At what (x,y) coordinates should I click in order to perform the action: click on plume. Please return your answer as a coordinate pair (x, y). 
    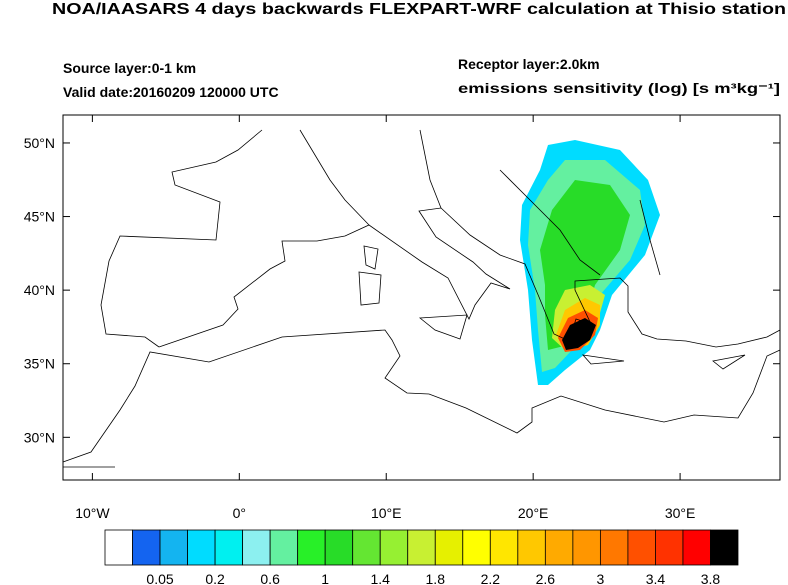
    Looking at the image, I should click on (590, 262).